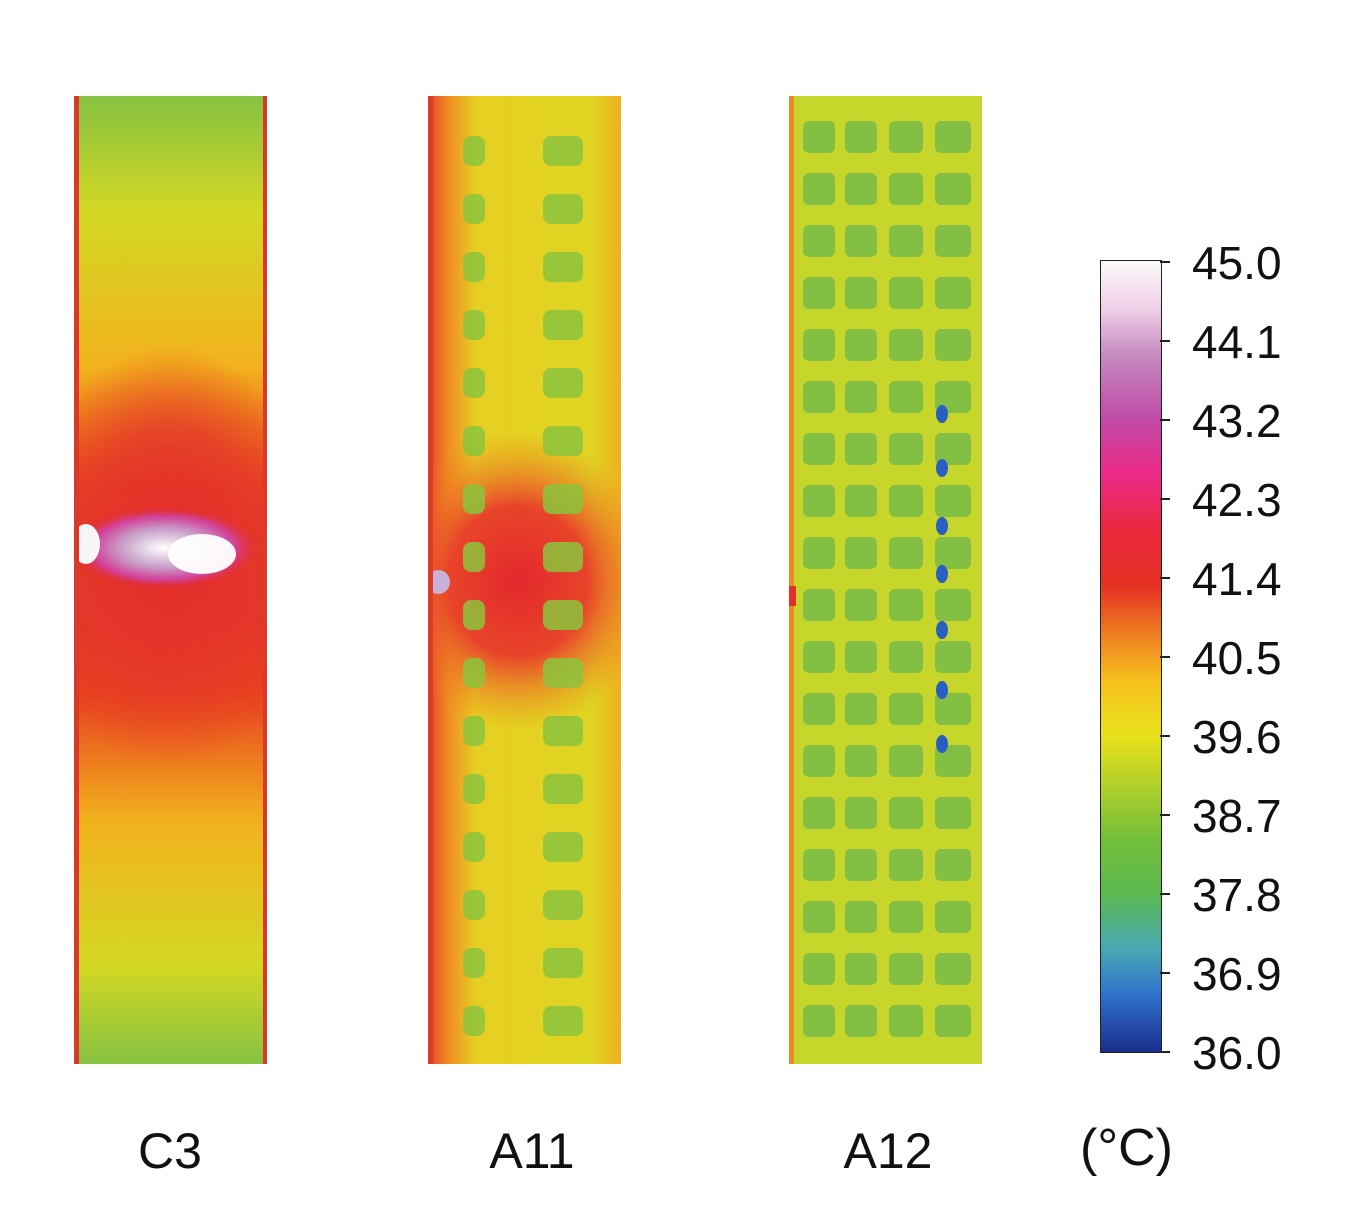 Image resolution: width=1370 pixels, height=1228 pixels. What do you see at coordinates (1126, 1148) in the screenshot?
I see `unit-label: (°C)` at bounding box center [1126, 1148].